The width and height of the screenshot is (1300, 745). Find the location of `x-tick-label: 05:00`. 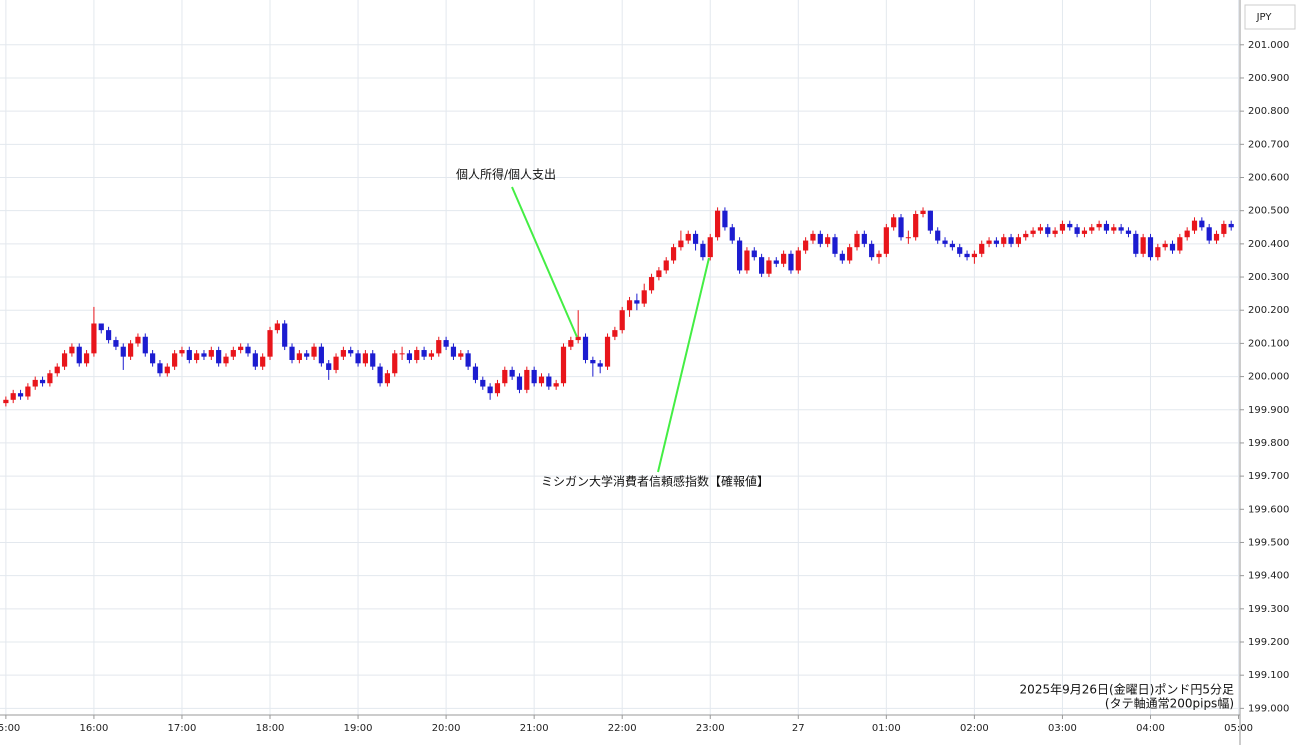

x-tick-label: 05:00 is located at coordinates (1238, 728).